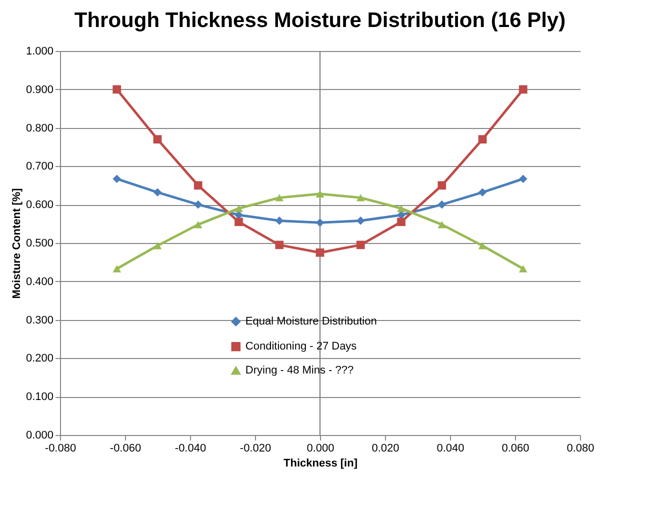 The height and width of the screenshot is (526, 669). What do you see at coordinates (40, 320) in the screenshot?
I see `y-tick-label: 0.300` at bounding box center [40, 320].